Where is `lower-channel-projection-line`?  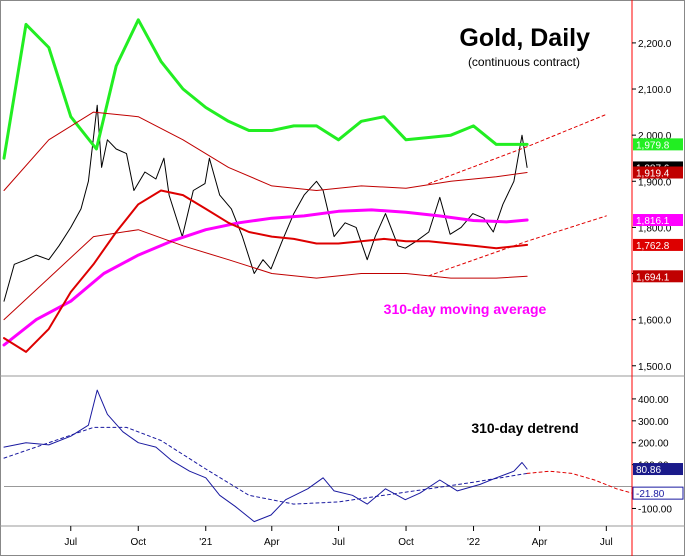
lower-channel-projection-line is located at coordinates (517, 246).